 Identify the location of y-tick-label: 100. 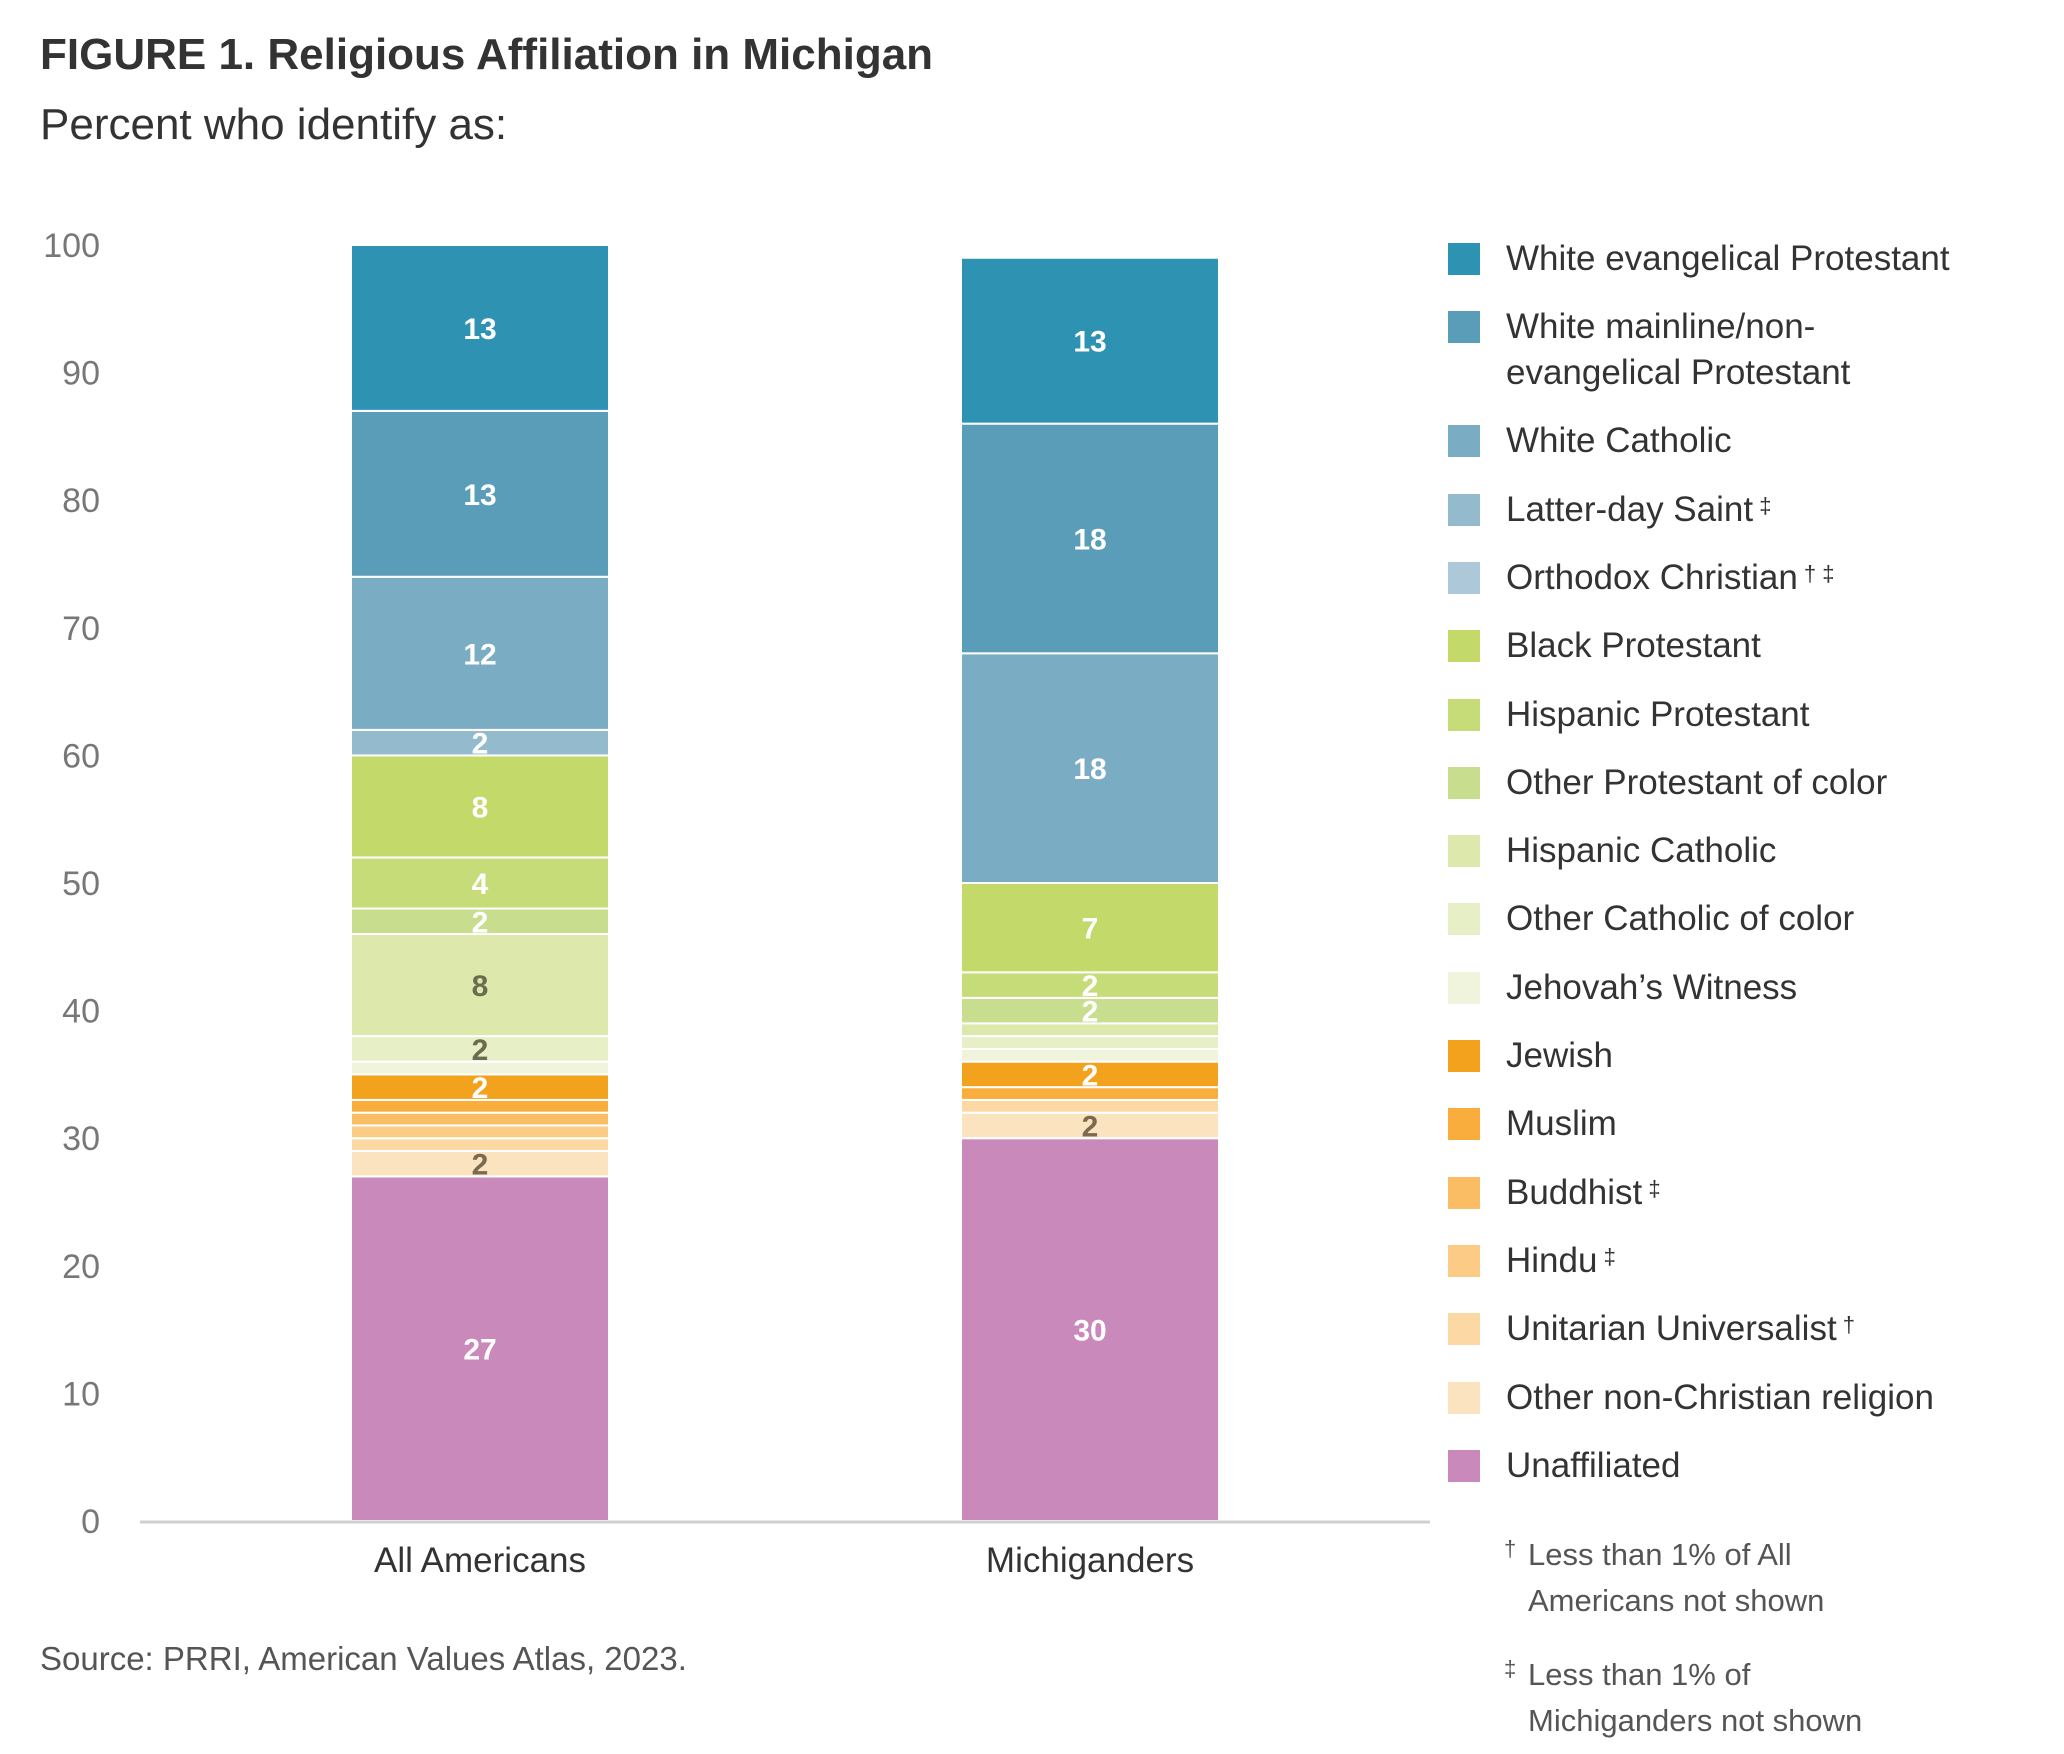
(71, 246).